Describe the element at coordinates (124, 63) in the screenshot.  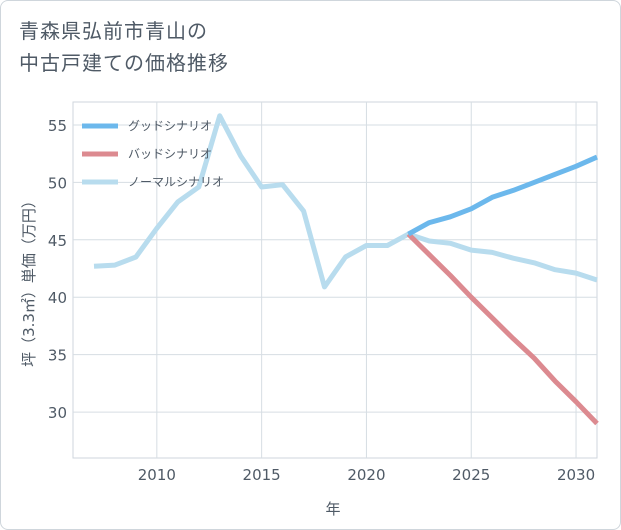
I see `chart-title-line2: 中古戸建ての価格推移` at that location.